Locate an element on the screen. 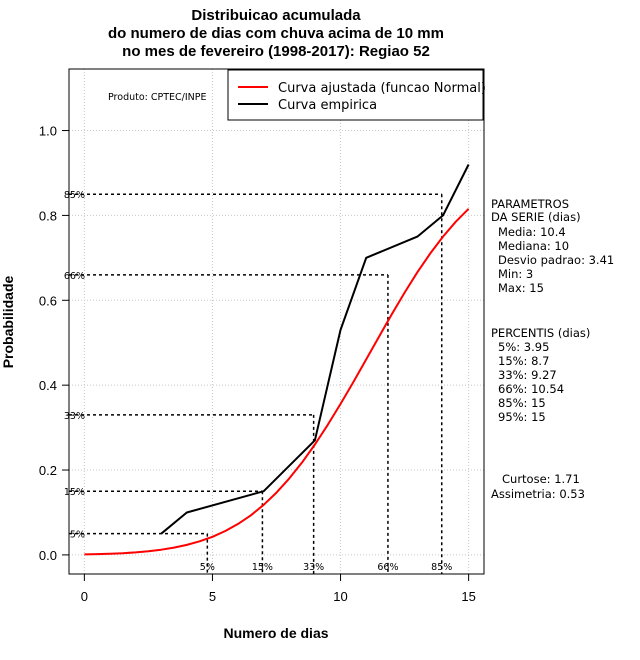 This screenshot has width=640, height=660. shape-panel: Curtose: 1.71 Assimetria: 0.53 is located at coordinates (538, 486).